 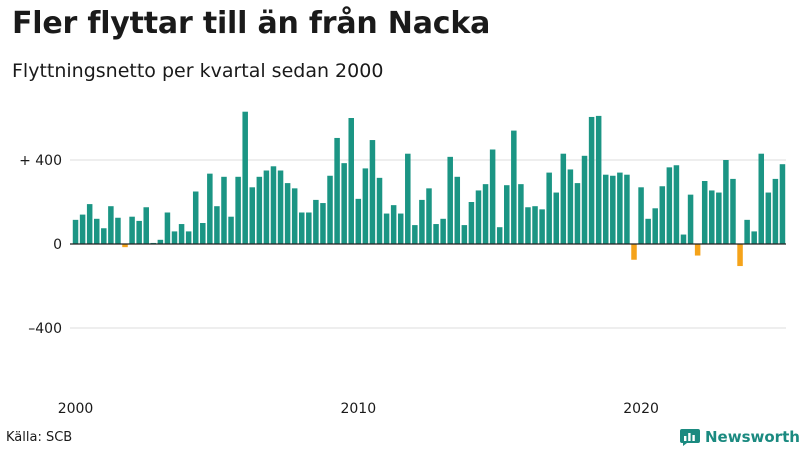 What do you see at coordinates (40, 161) in the screenshot?
I see `y-tick-label: + 400` at bounding box center [40, 161].